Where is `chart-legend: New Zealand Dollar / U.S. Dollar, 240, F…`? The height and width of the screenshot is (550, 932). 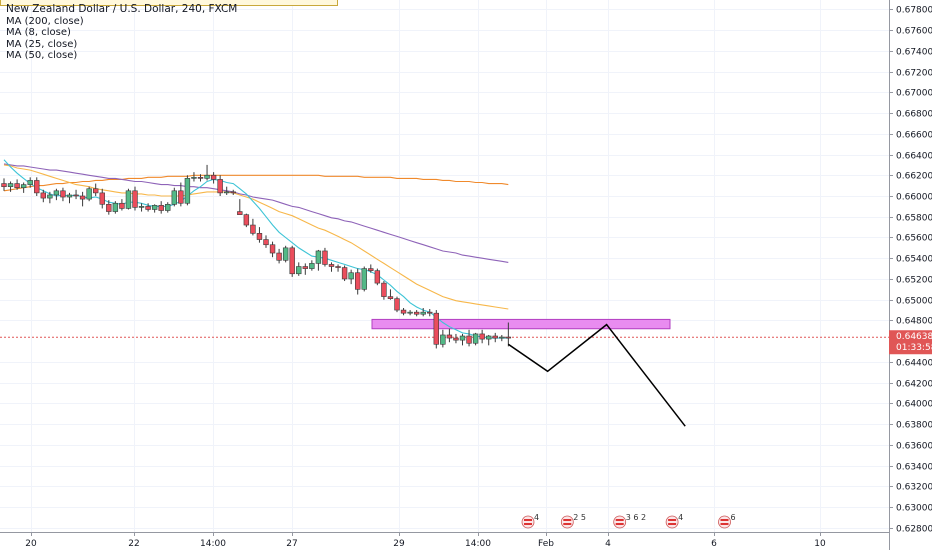 chart-legend: New Zealand Dollar / U.S. Dollar, 240, F… is located at coordinates (122, 32).